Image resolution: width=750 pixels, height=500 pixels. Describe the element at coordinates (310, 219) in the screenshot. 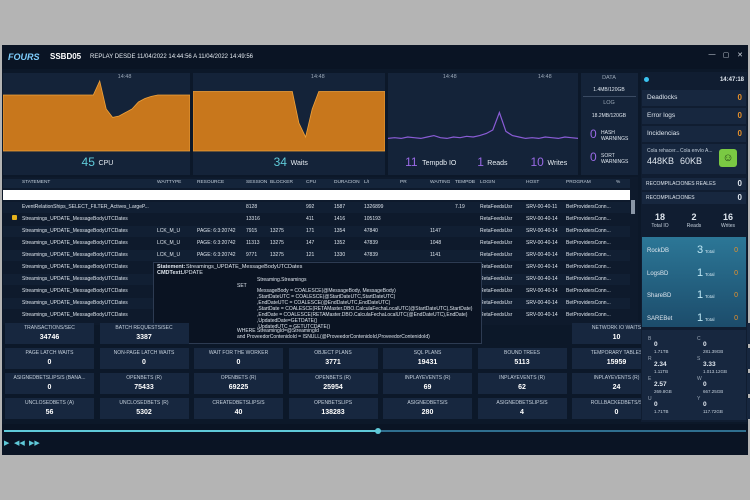

I see `cell: 411` at that location.